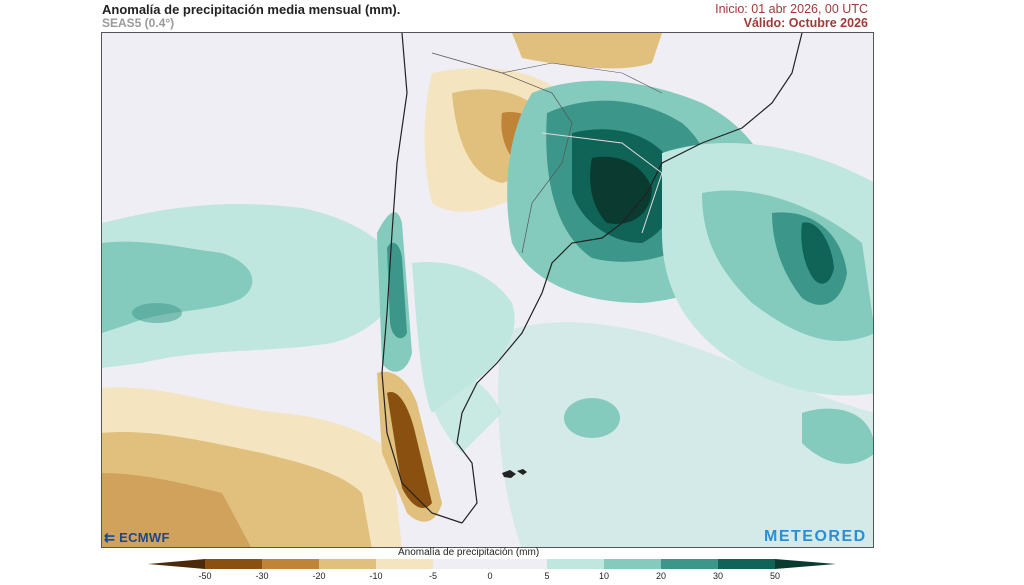 Image resolution: width=1024 pixels, height=585 pixels. Describe the element at coordinates (138, 23) in the screenshot. I see `model-subtitle: SEAS5 (0.4°)` at that location.